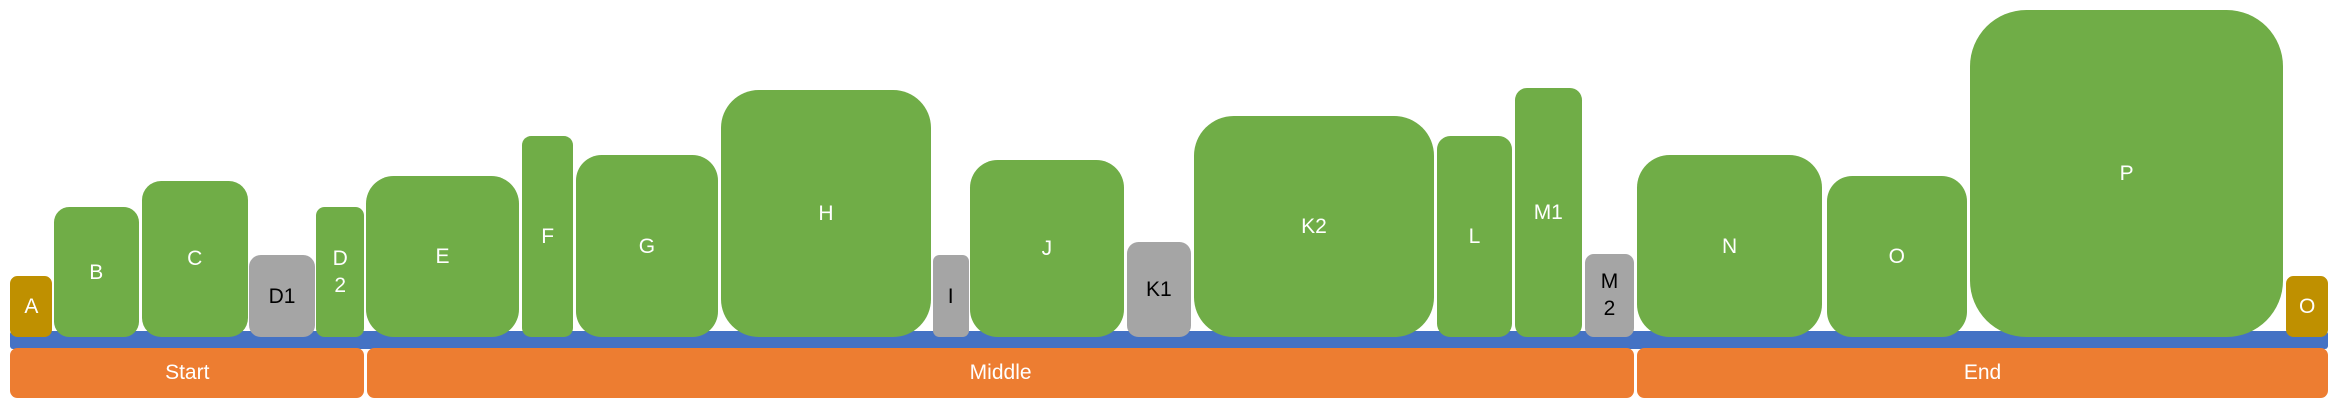 The height and width of the screenshot is (411, 2340). I want to click on block: K2, so click(1314, 227).